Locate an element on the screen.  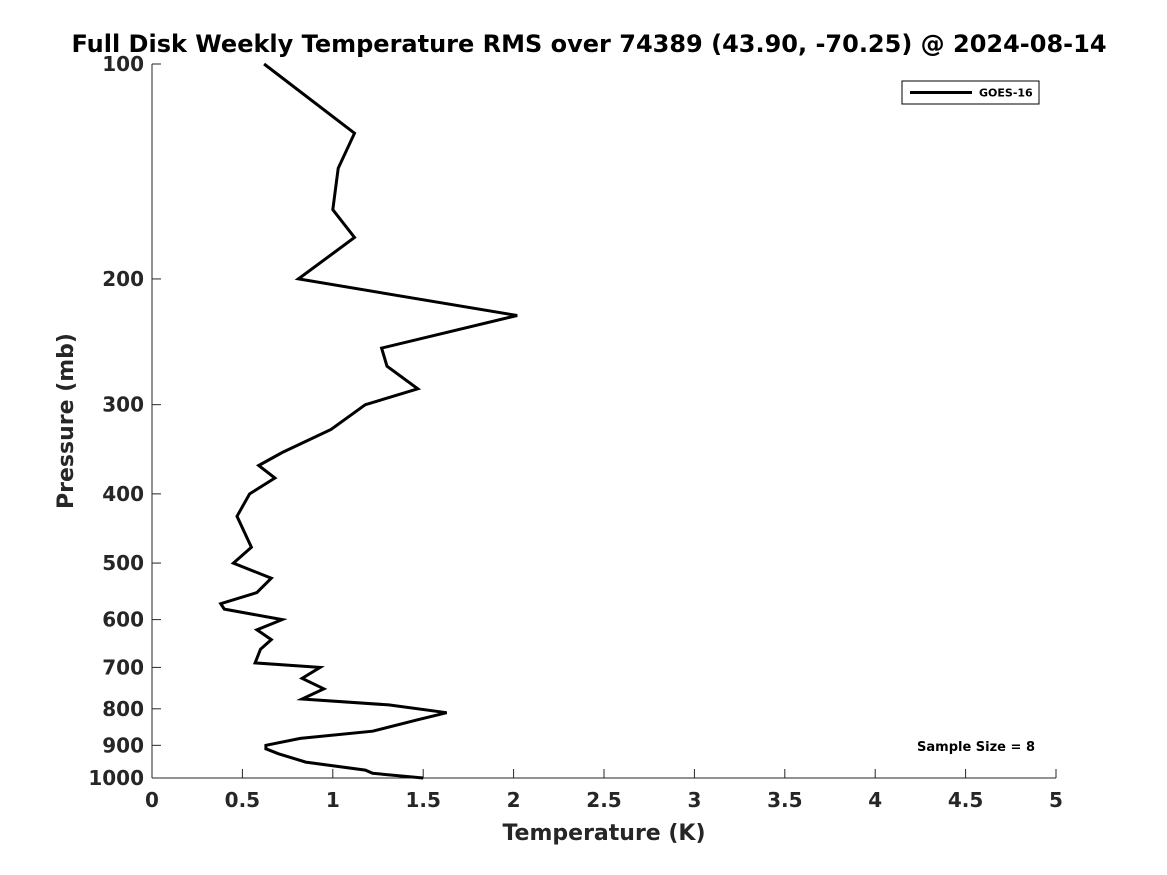
x-tick-label: 0 is located at coordinates (152, 800).